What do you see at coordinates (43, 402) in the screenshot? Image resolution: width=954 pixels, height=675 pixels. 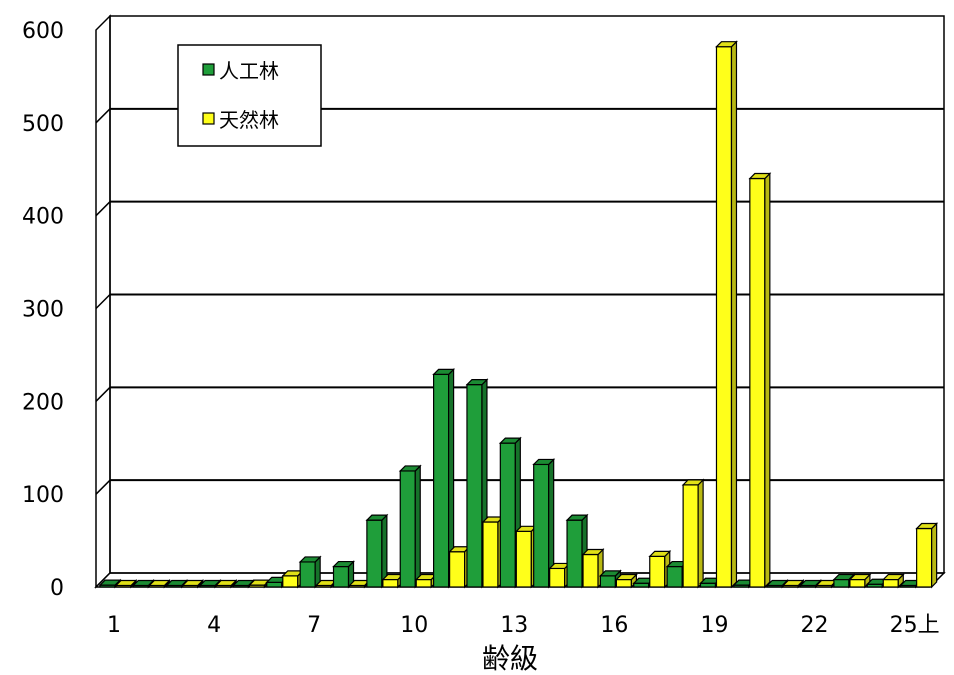 I see `y-tick-label: 200` at bounding box center [43, 402].